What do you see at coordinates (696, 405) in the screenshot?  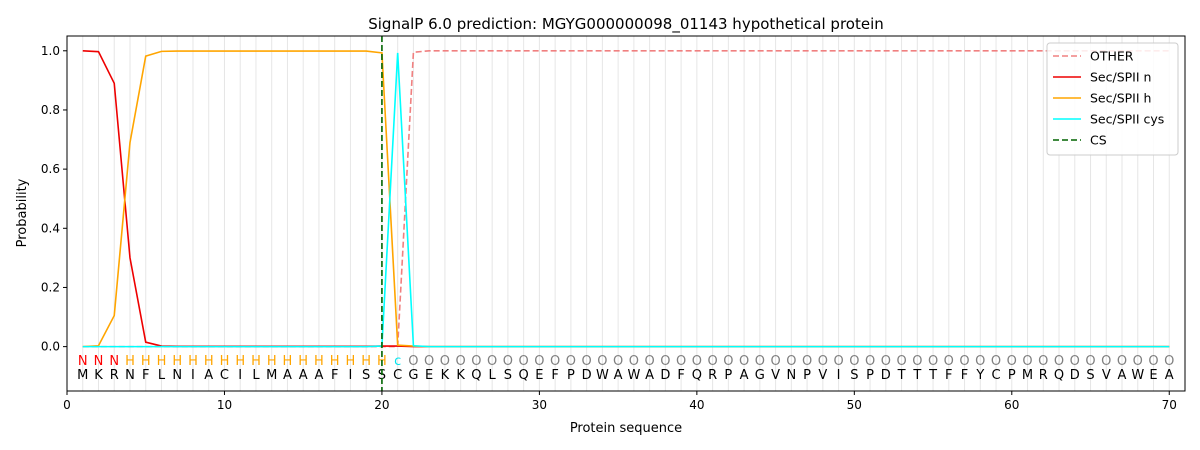 I see `x-tick-label: 40` at bounding box center [696, 405].